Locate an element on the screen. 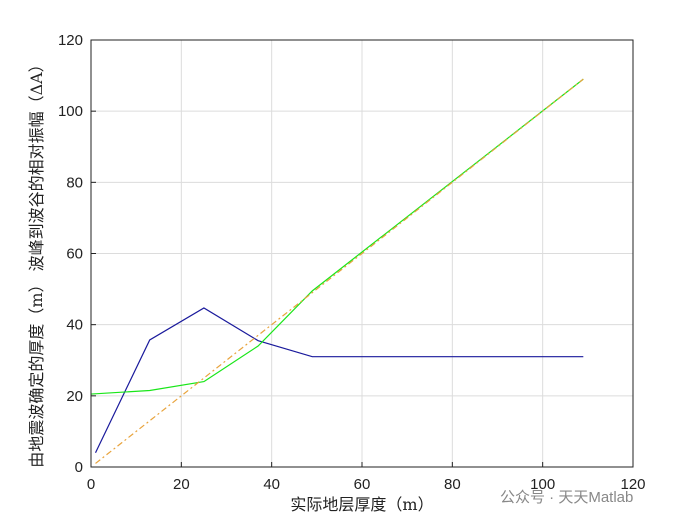 This screenshot has height=530, width=700. y-tick-label: 0 is located at coordinates (79, 467).